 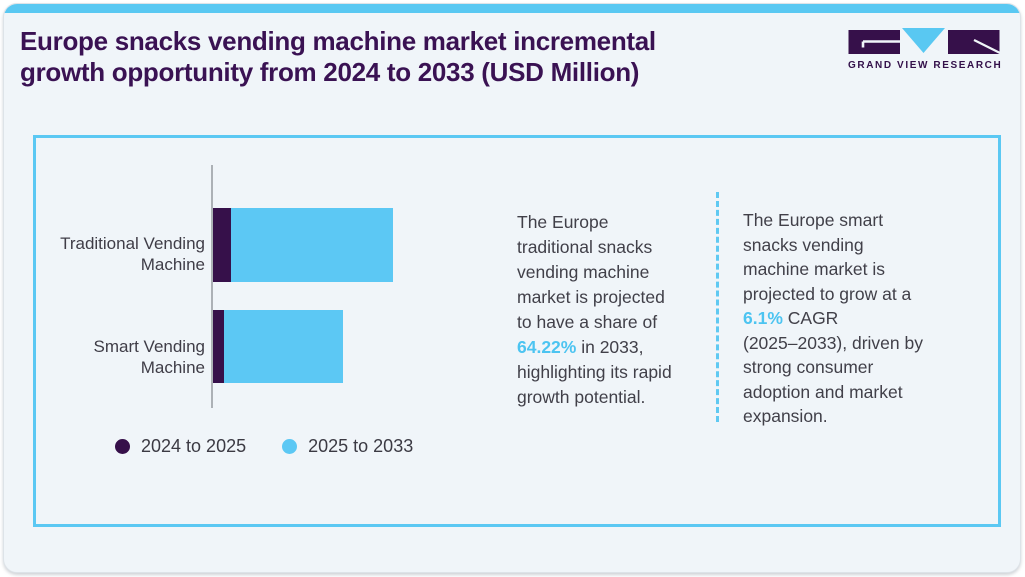 What do you see at coordinates (717, 307) in the screenshot?
I see `dashed-divider` at bounding box center [717, 307].